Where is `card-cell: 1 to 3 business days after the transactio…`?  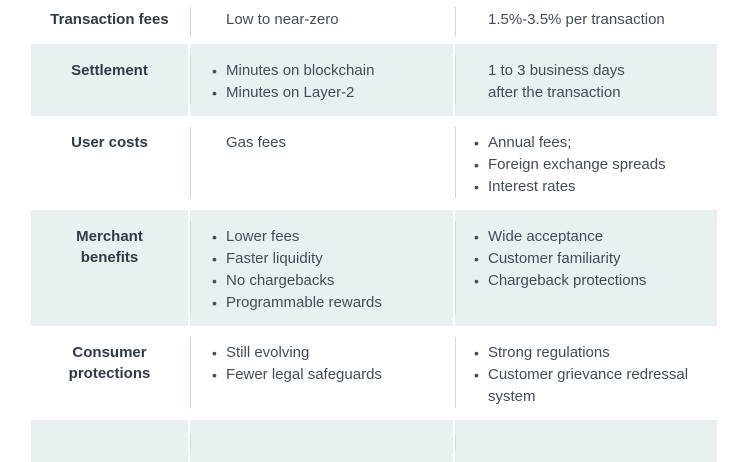
card-cell: 1 to 3 business days after the transactio… is located at coordinates (586, 80).